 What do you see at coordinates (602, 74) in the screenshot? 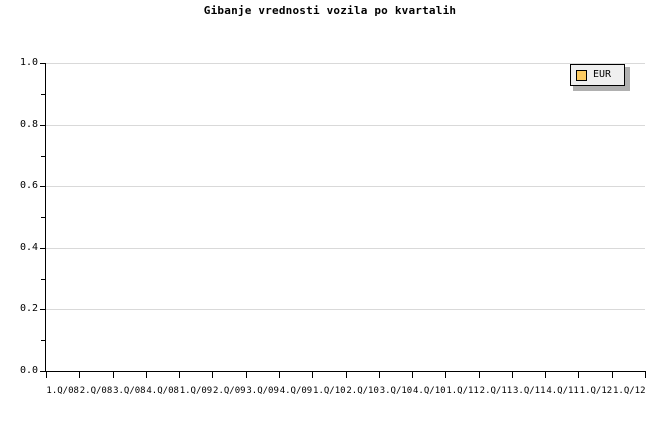
I see `legend-label-eur: EUR` at bounding box center [602, 74].